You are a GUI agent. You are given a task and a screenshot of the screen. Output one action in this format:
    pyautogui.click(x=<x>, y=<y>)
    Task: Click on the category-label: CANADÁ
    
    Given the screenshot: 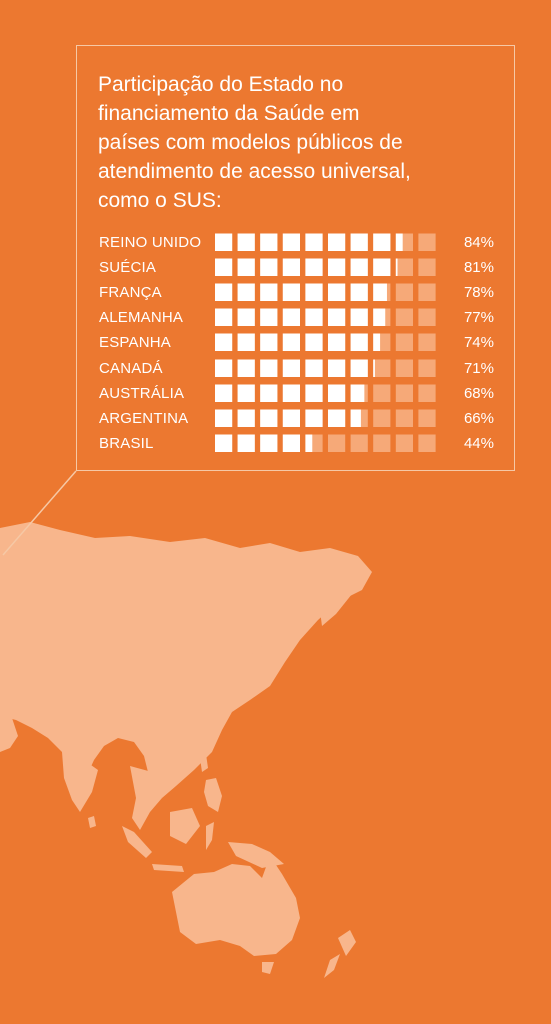 What is the action you would take?
    pyautogui.click(x=131, y=368)
    